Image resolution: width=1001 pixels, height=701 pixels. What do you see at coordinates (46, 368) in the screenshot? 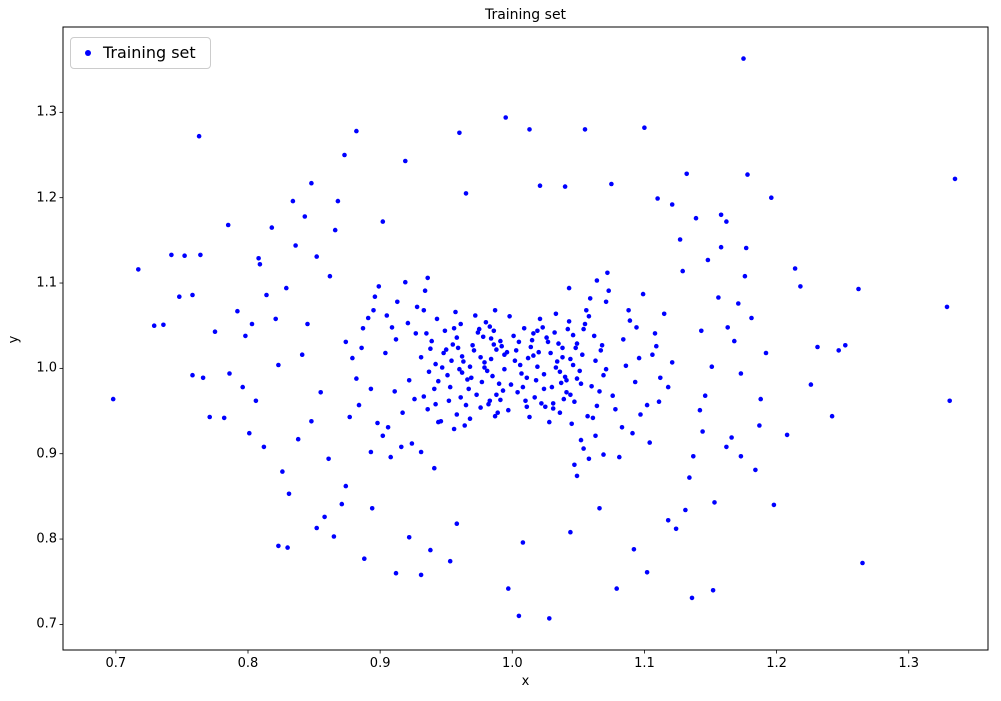
I see `y-tick-label: 1.0` at bounding box center [46, 368].